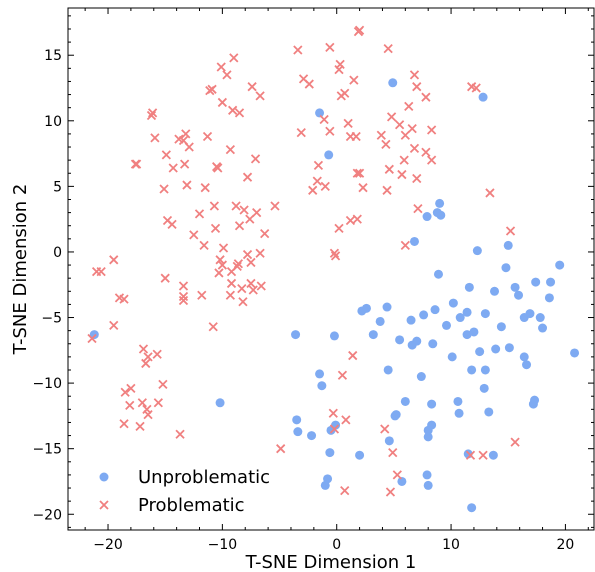 This screenshot has width=595, height=572. What do you see at coordinates (331, 562) in the screenshot?
I see `x-axis-label: T-SNE Dimension 1` at bounding box center [331, 562].